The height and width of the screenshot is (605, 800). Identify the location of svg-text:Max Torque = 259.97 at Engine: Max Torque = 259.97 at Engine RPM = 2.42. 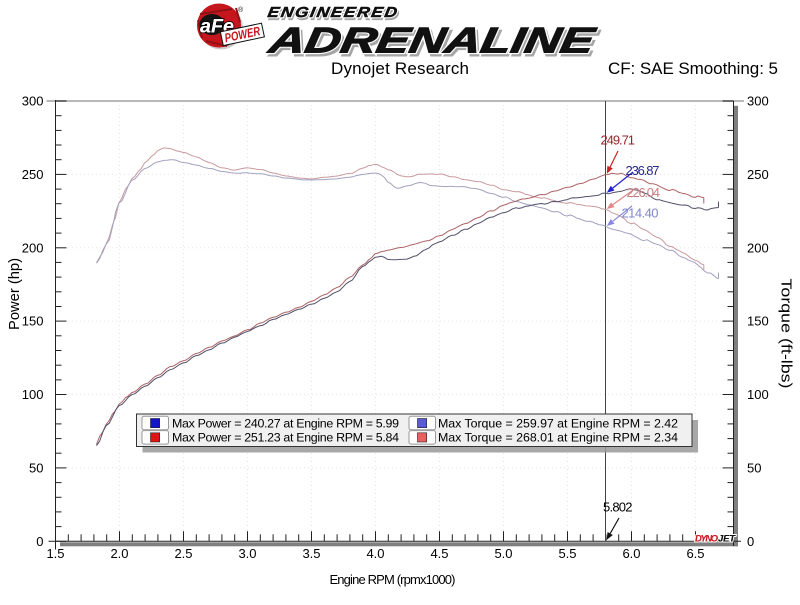
(558, 423).